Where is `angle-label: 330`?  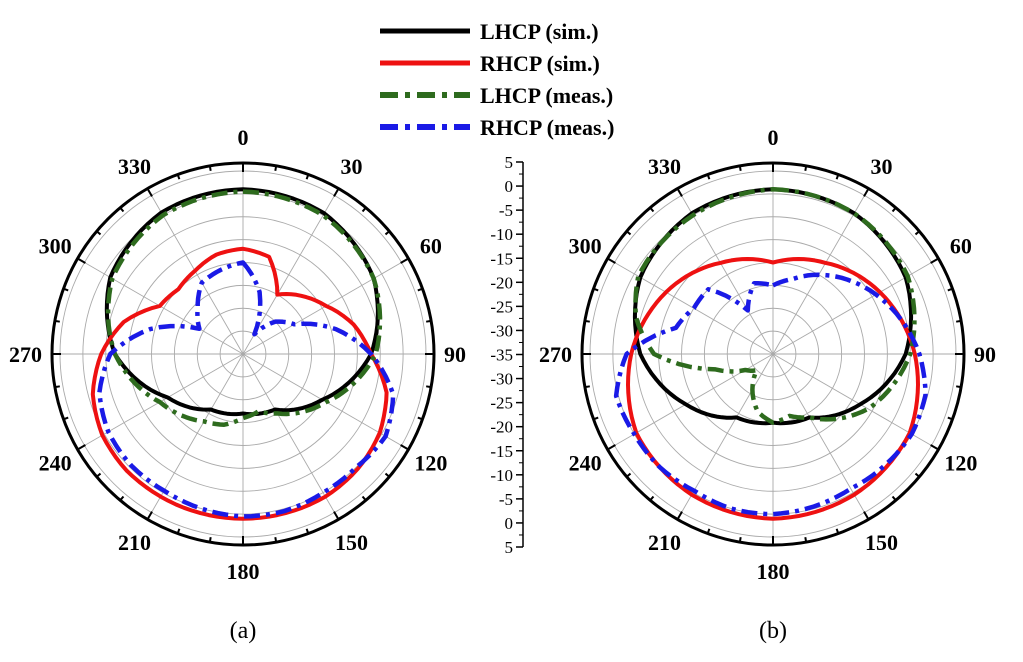 angle-label: 330 is located at coordinates (134, 166).